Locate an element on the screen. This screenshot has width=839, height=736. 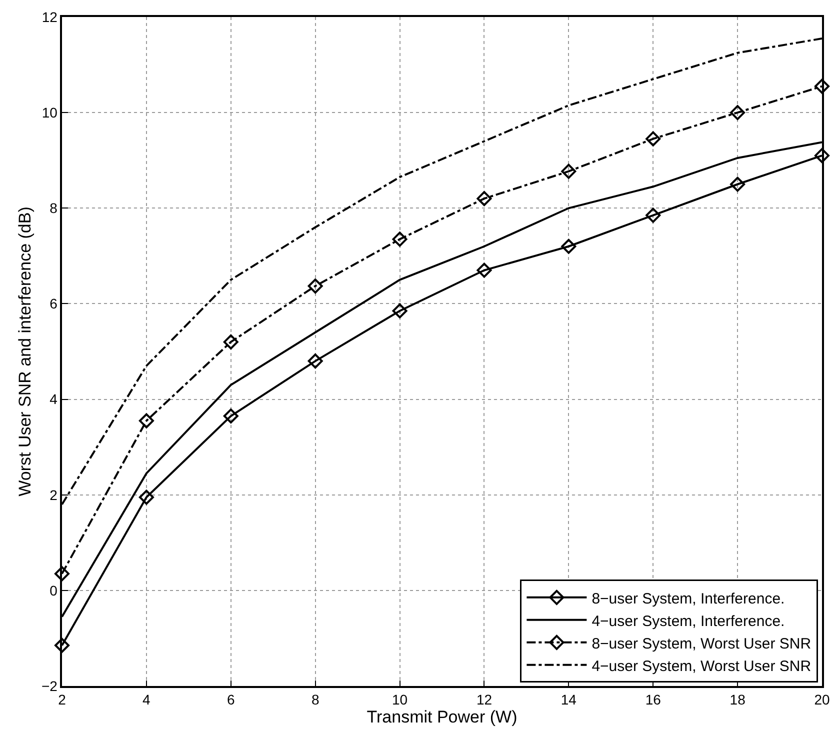
y-tick-label: 10 is located at coordinates (50, 112).